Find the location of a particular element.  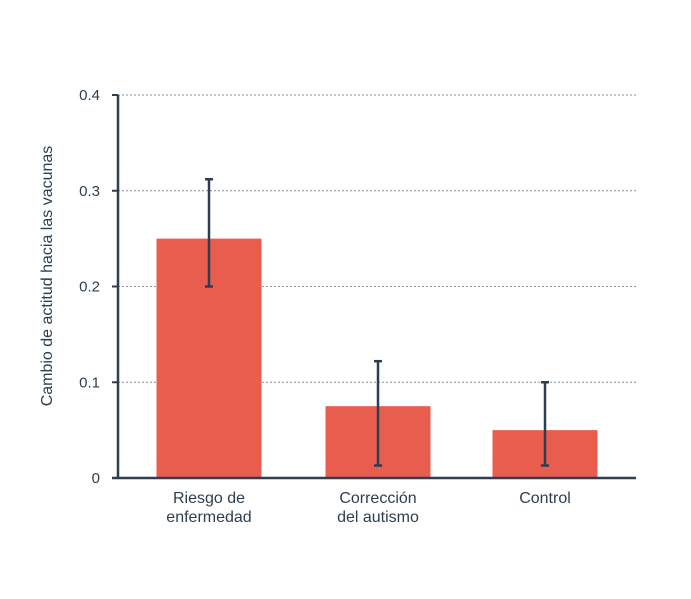

x-category-label: Corrección is located at coordinates (377, 498).